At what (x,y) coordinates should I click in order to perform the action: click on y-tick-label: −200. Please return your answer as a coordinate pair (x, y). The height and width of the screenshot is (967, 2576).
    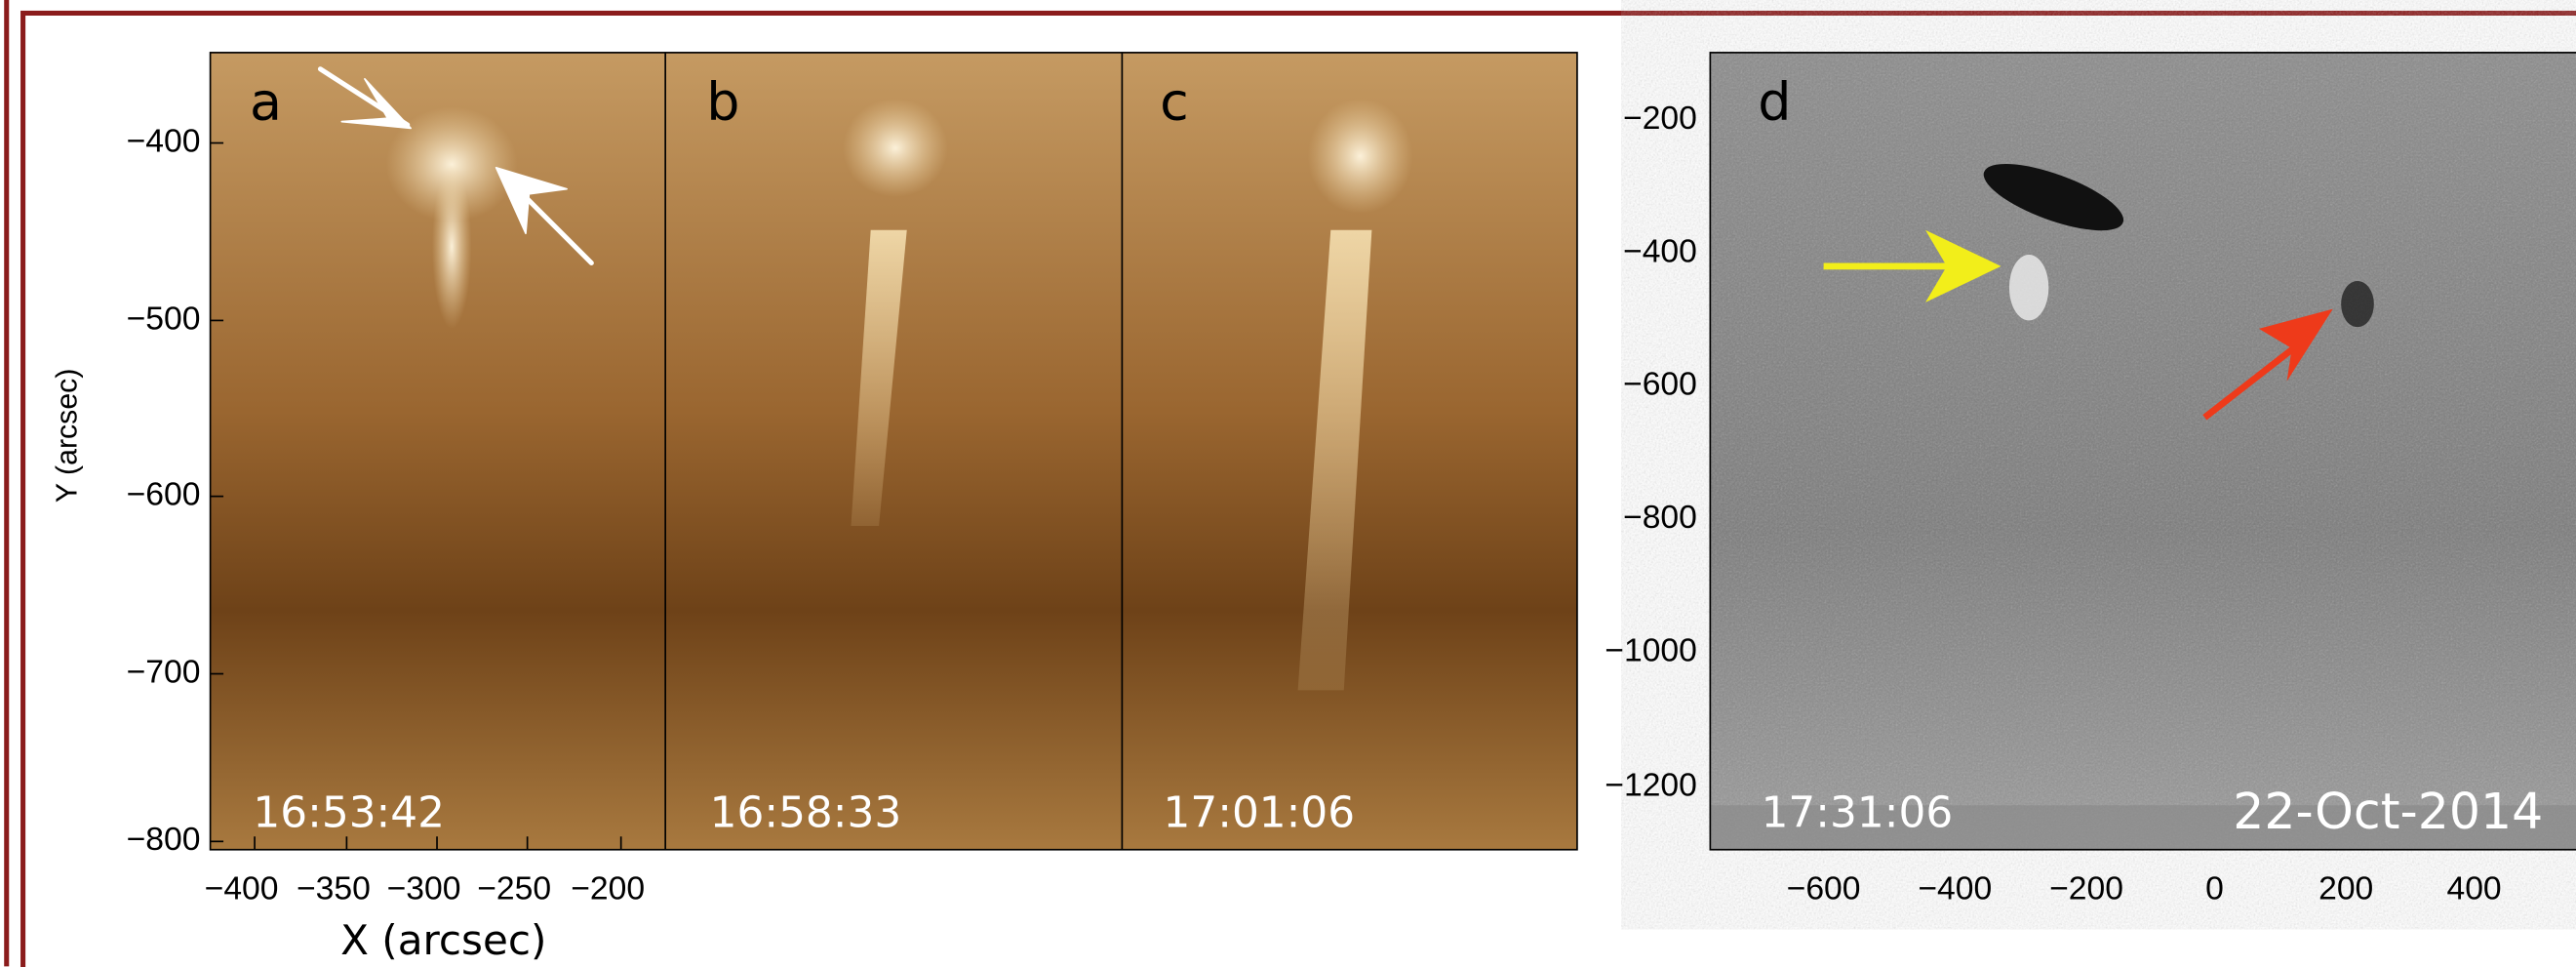
    Looking at the image, I should click on (1660, 119).